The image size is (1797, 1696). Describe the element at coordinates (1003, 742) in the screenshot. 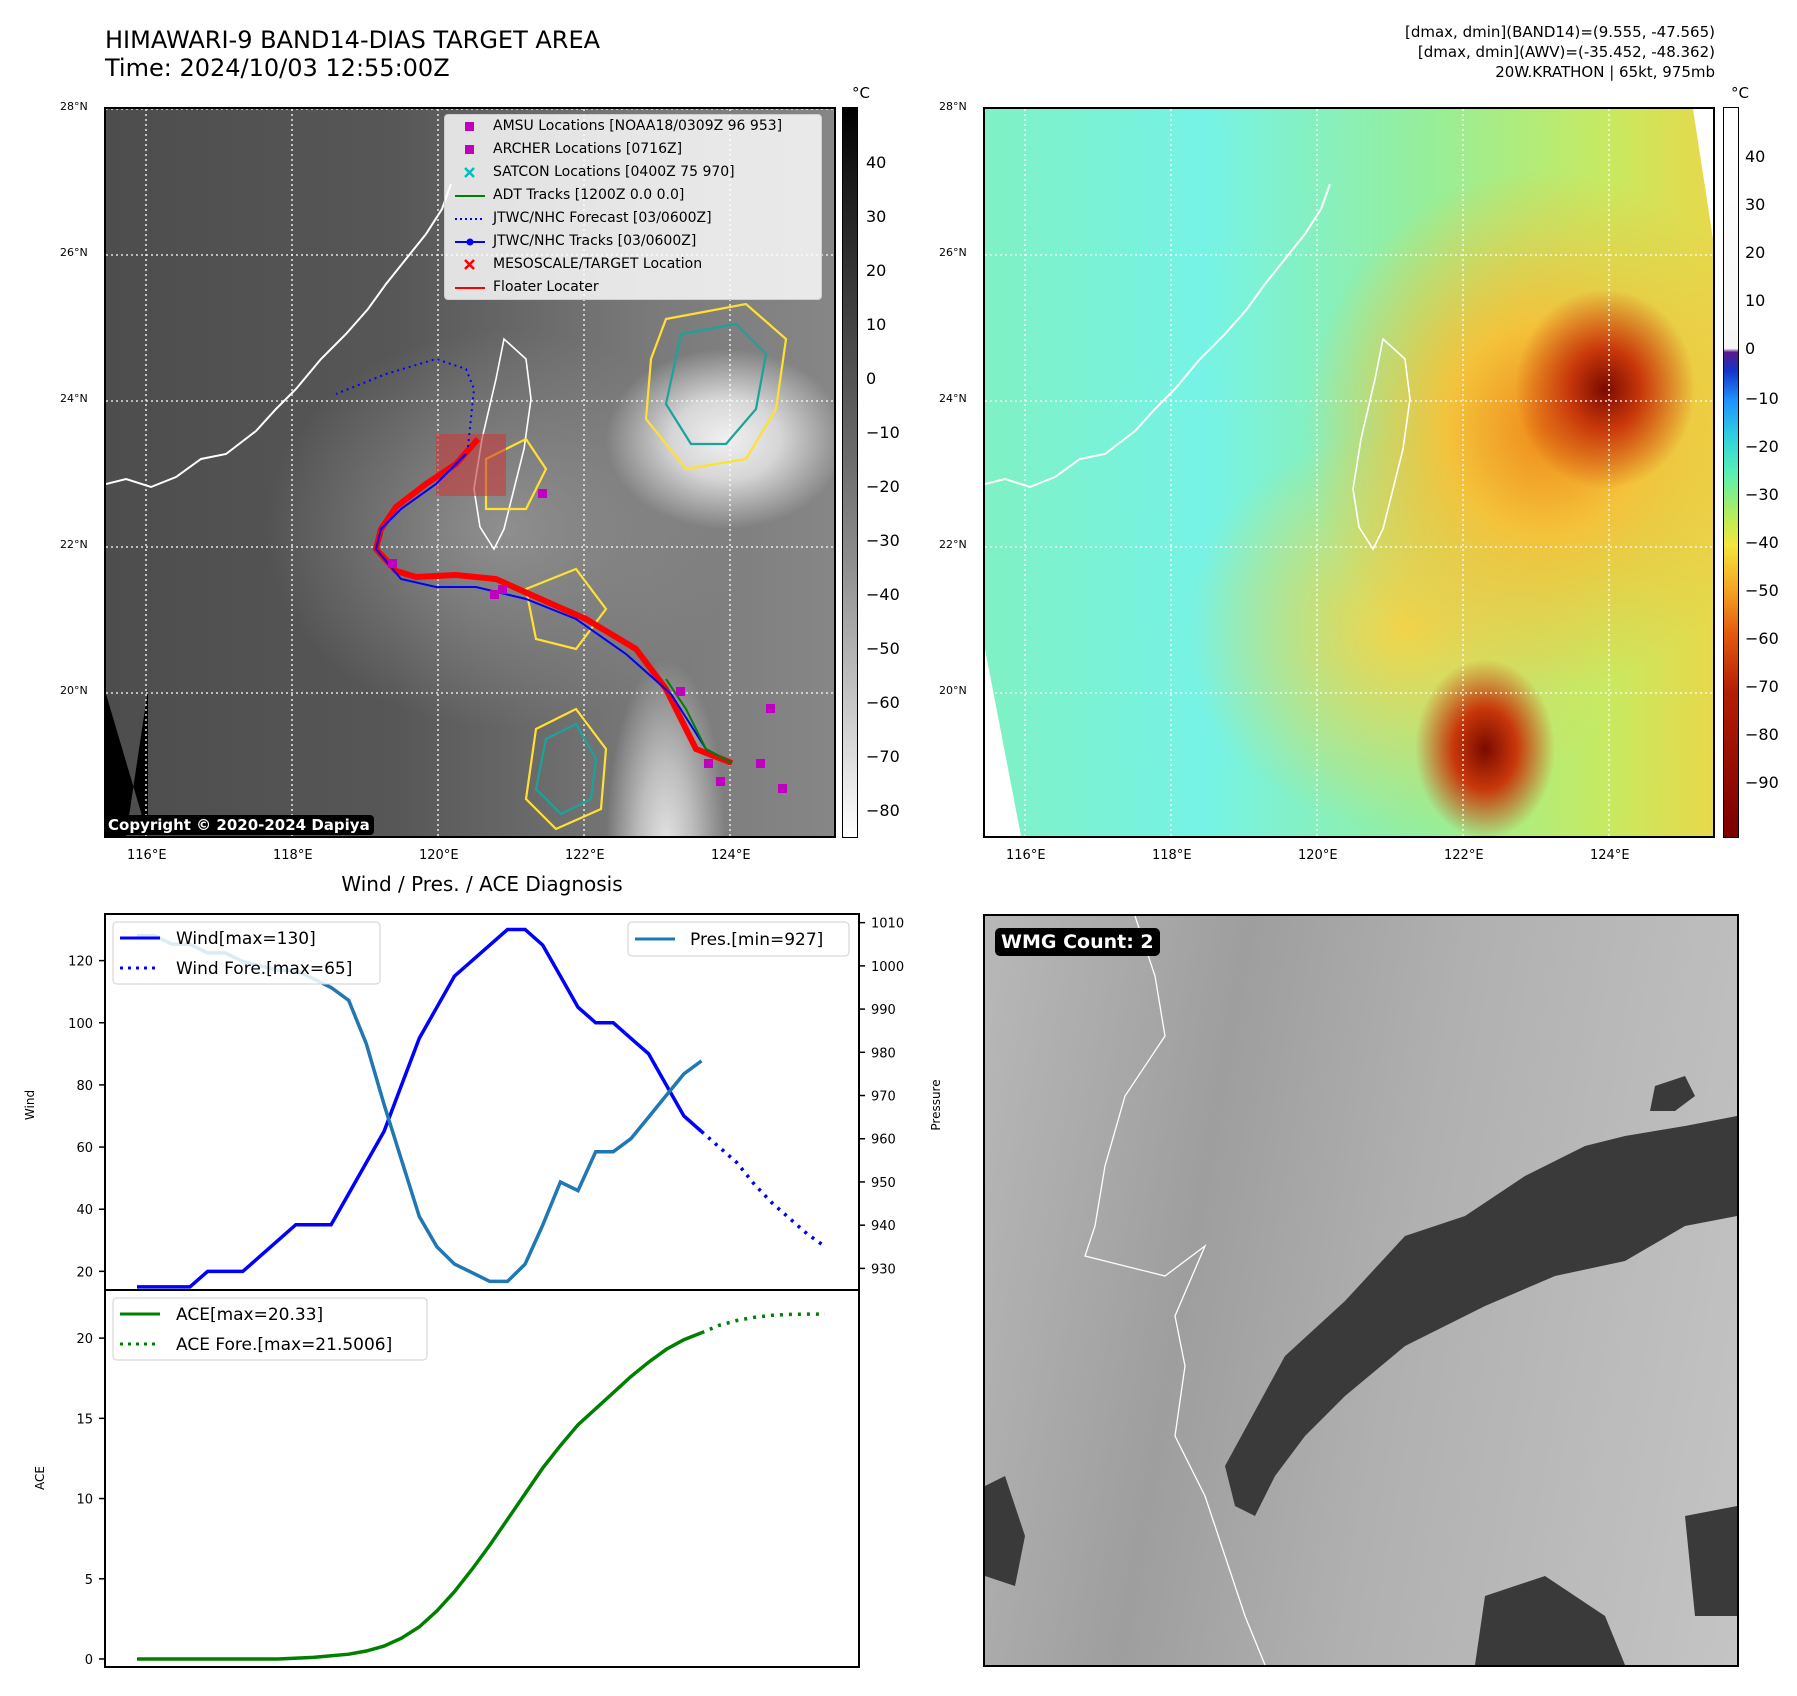

I see `awv-no-data-left` at that location.